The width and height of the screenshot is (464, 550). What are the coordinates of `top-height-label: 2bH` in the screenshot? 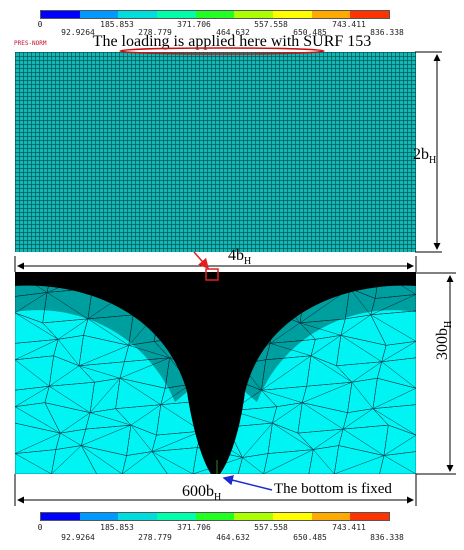 It's located at (424, 156).